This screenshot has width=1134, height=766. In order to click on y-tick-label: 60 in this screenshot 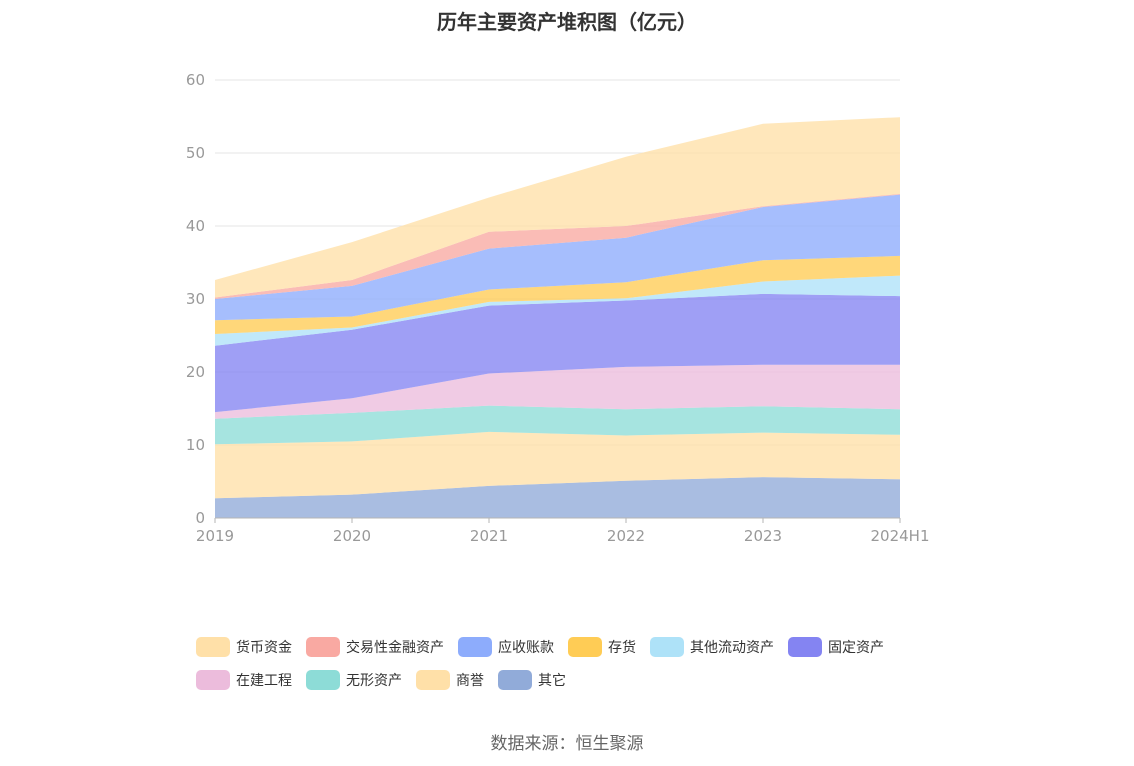, I will do `click(195, 80)`.